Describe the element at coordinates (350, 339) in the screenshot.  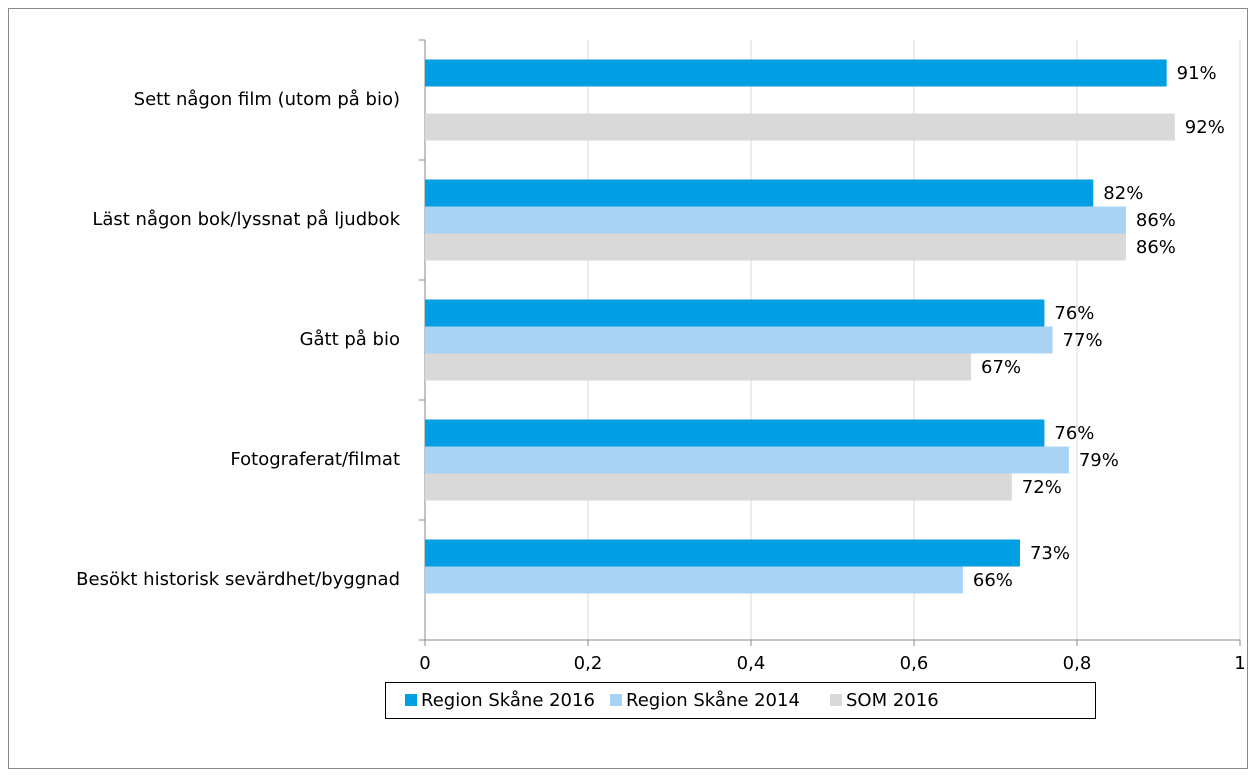
I see `y-tick-label: Gått på bio` at that location.